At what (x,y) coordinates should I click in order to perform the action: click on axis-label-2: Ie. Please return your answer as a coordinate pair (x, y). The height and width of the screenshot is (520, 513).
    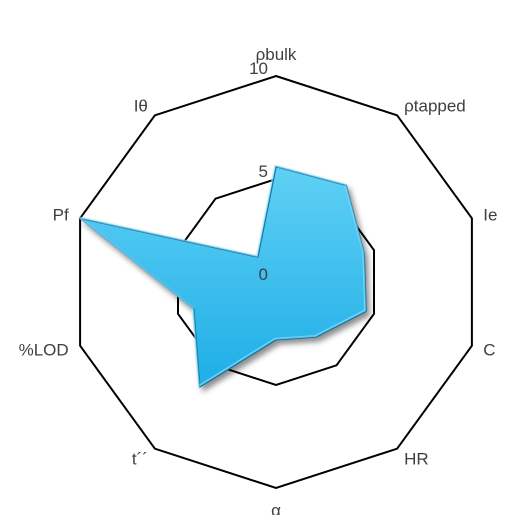
    Looking at the image, I should click on (490, 215).